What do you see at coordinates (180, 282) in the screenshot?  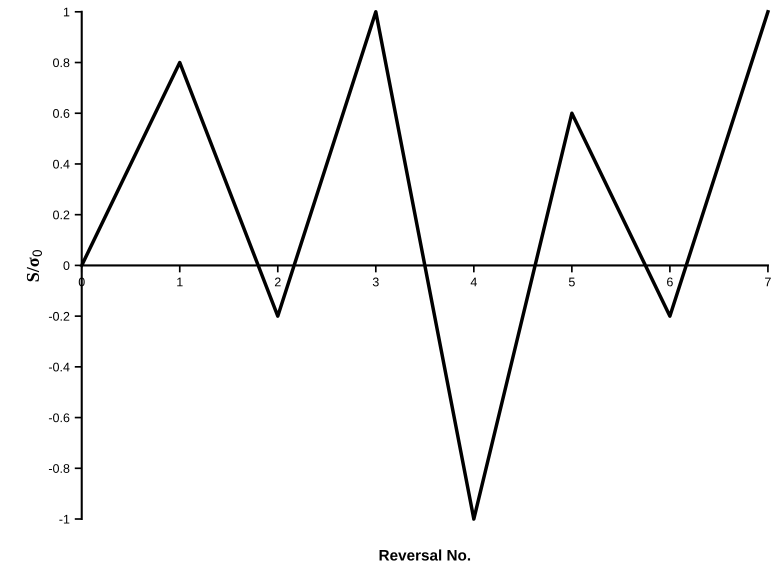 I see `x-tick-label: 1` at bounding box center [180, 282].